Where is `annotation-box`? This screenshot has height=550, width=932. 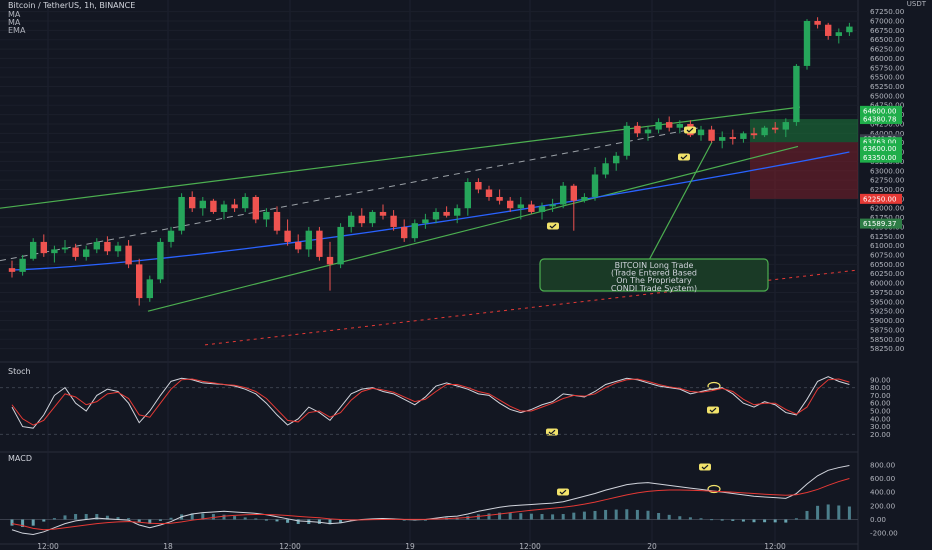 annotation-box is located at coordinates (654, 275).